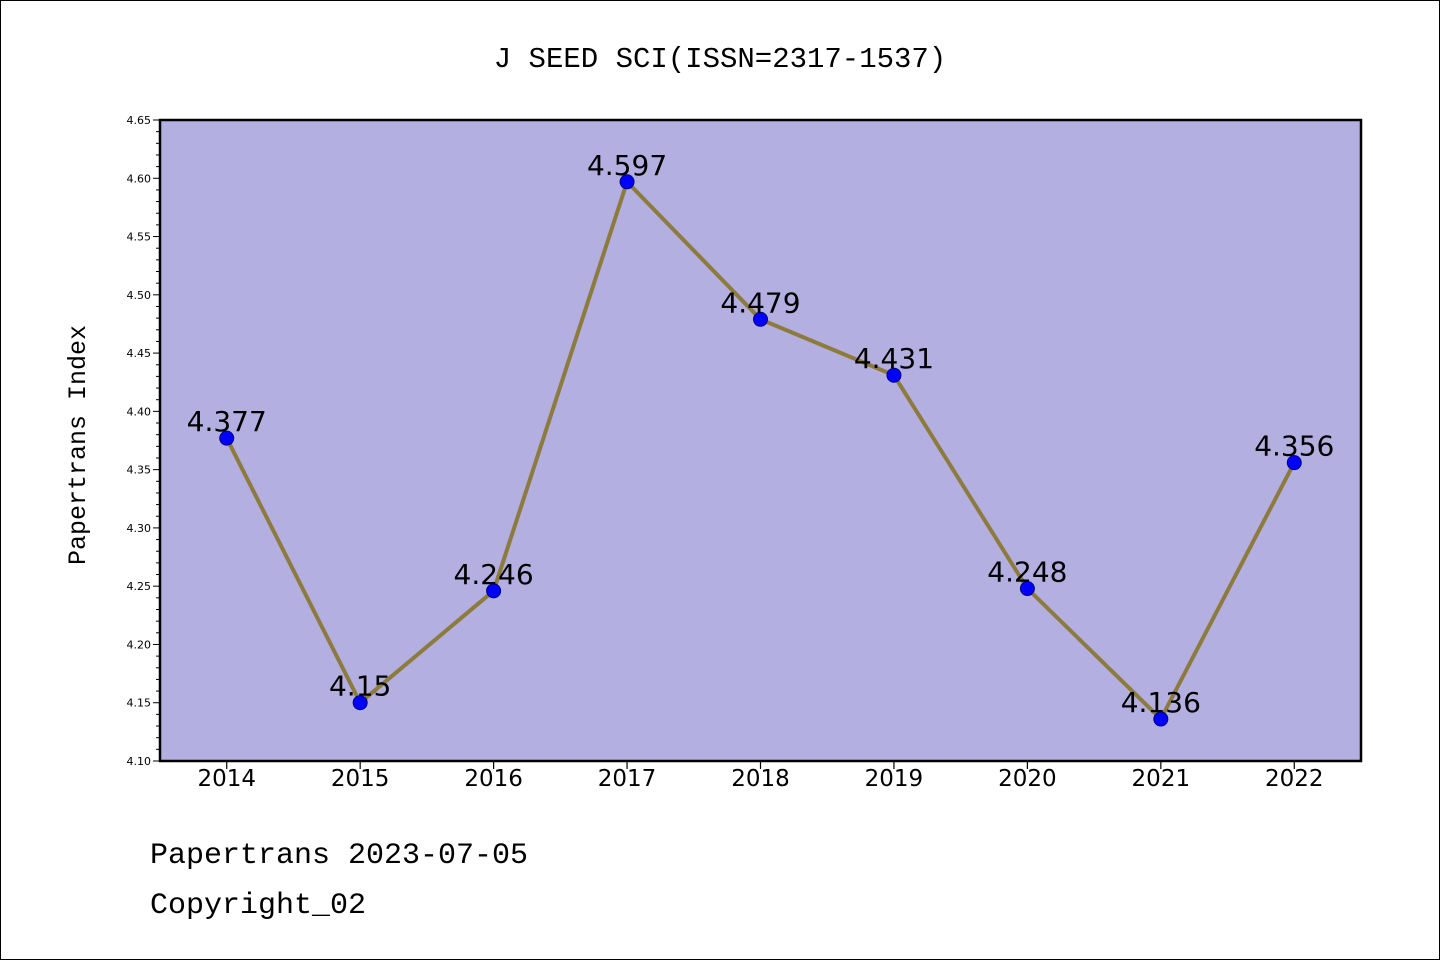 The width and height of the screenshot is (1440, 960). I want to click on data-label-2014: 4.377, so click(227, 421).